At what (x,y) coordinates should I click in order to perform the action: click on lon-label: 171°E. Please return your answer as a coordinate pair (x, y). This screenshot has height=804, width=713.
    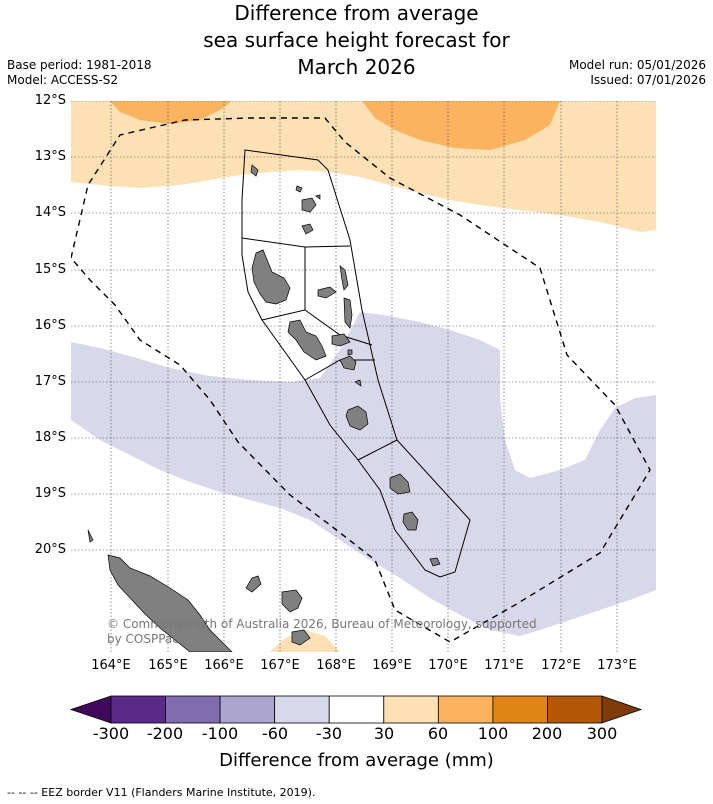
    Looking at the image, I should click on (504, 665).